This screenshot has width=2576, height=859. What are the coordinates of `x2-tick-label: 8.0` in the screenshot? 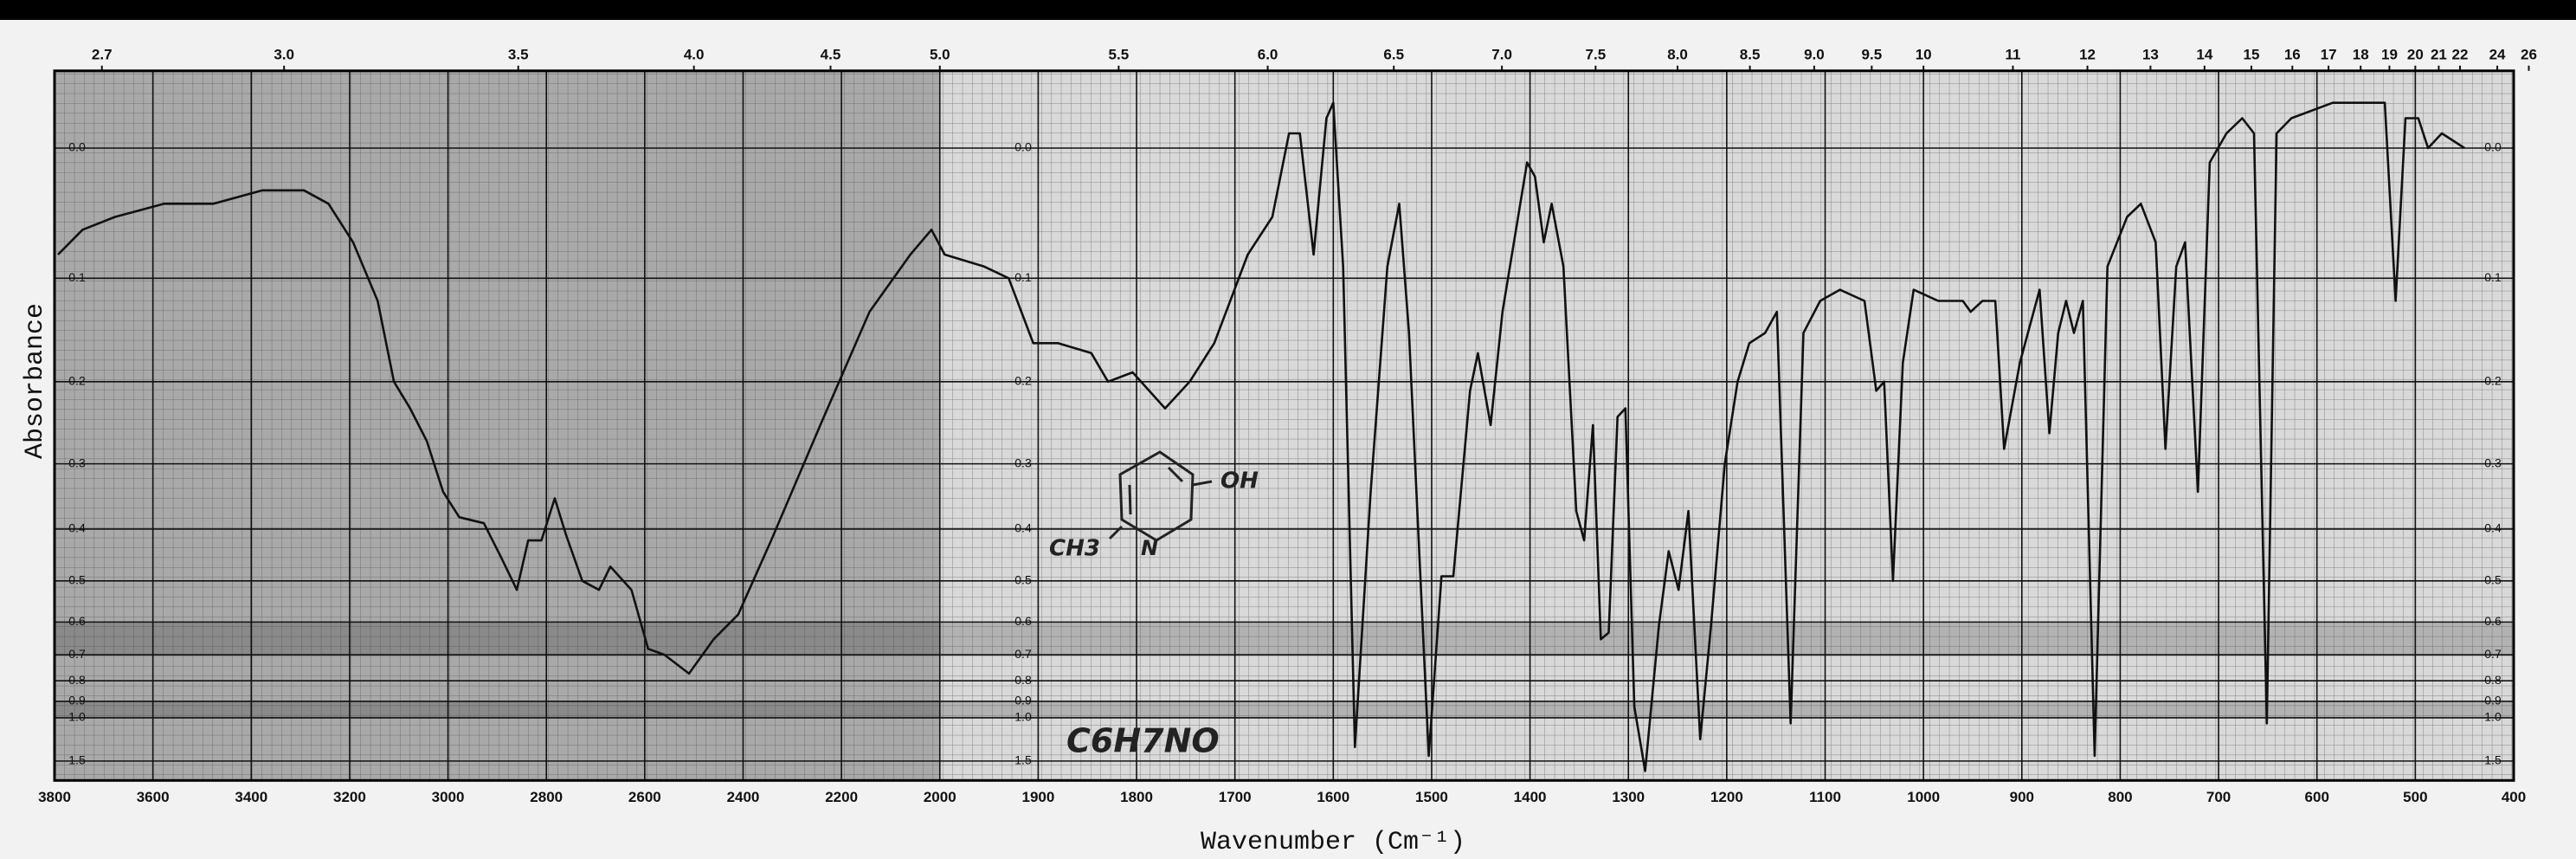 It's located at (1677, 54).